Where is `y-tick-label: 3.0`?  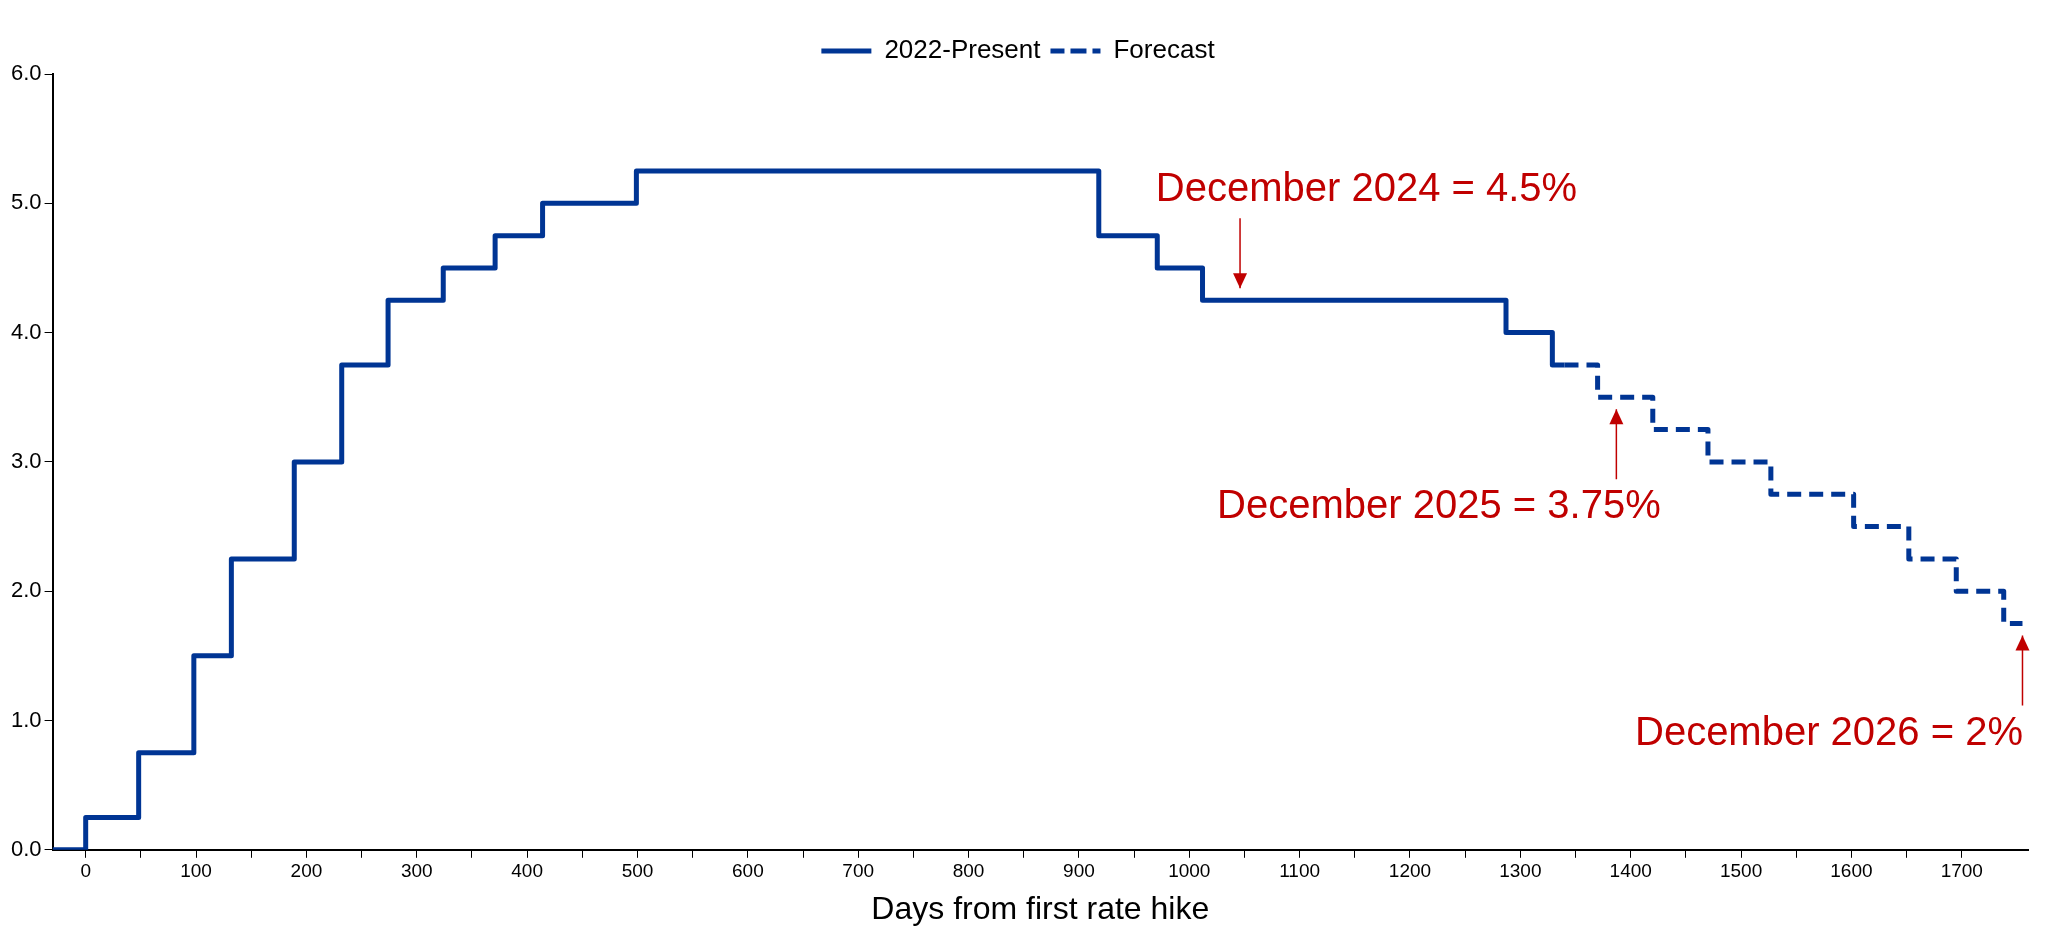 y-tick-label: 3.0 is located at coordinates (26, 460).